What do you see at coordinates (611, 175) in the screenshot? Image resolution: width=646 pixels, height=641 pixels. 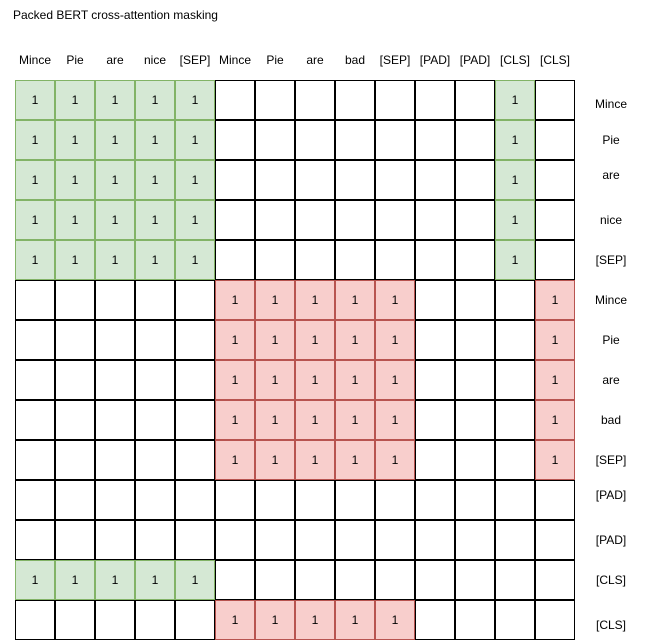 I see `row-label: are` at bounding box center [611, 175].